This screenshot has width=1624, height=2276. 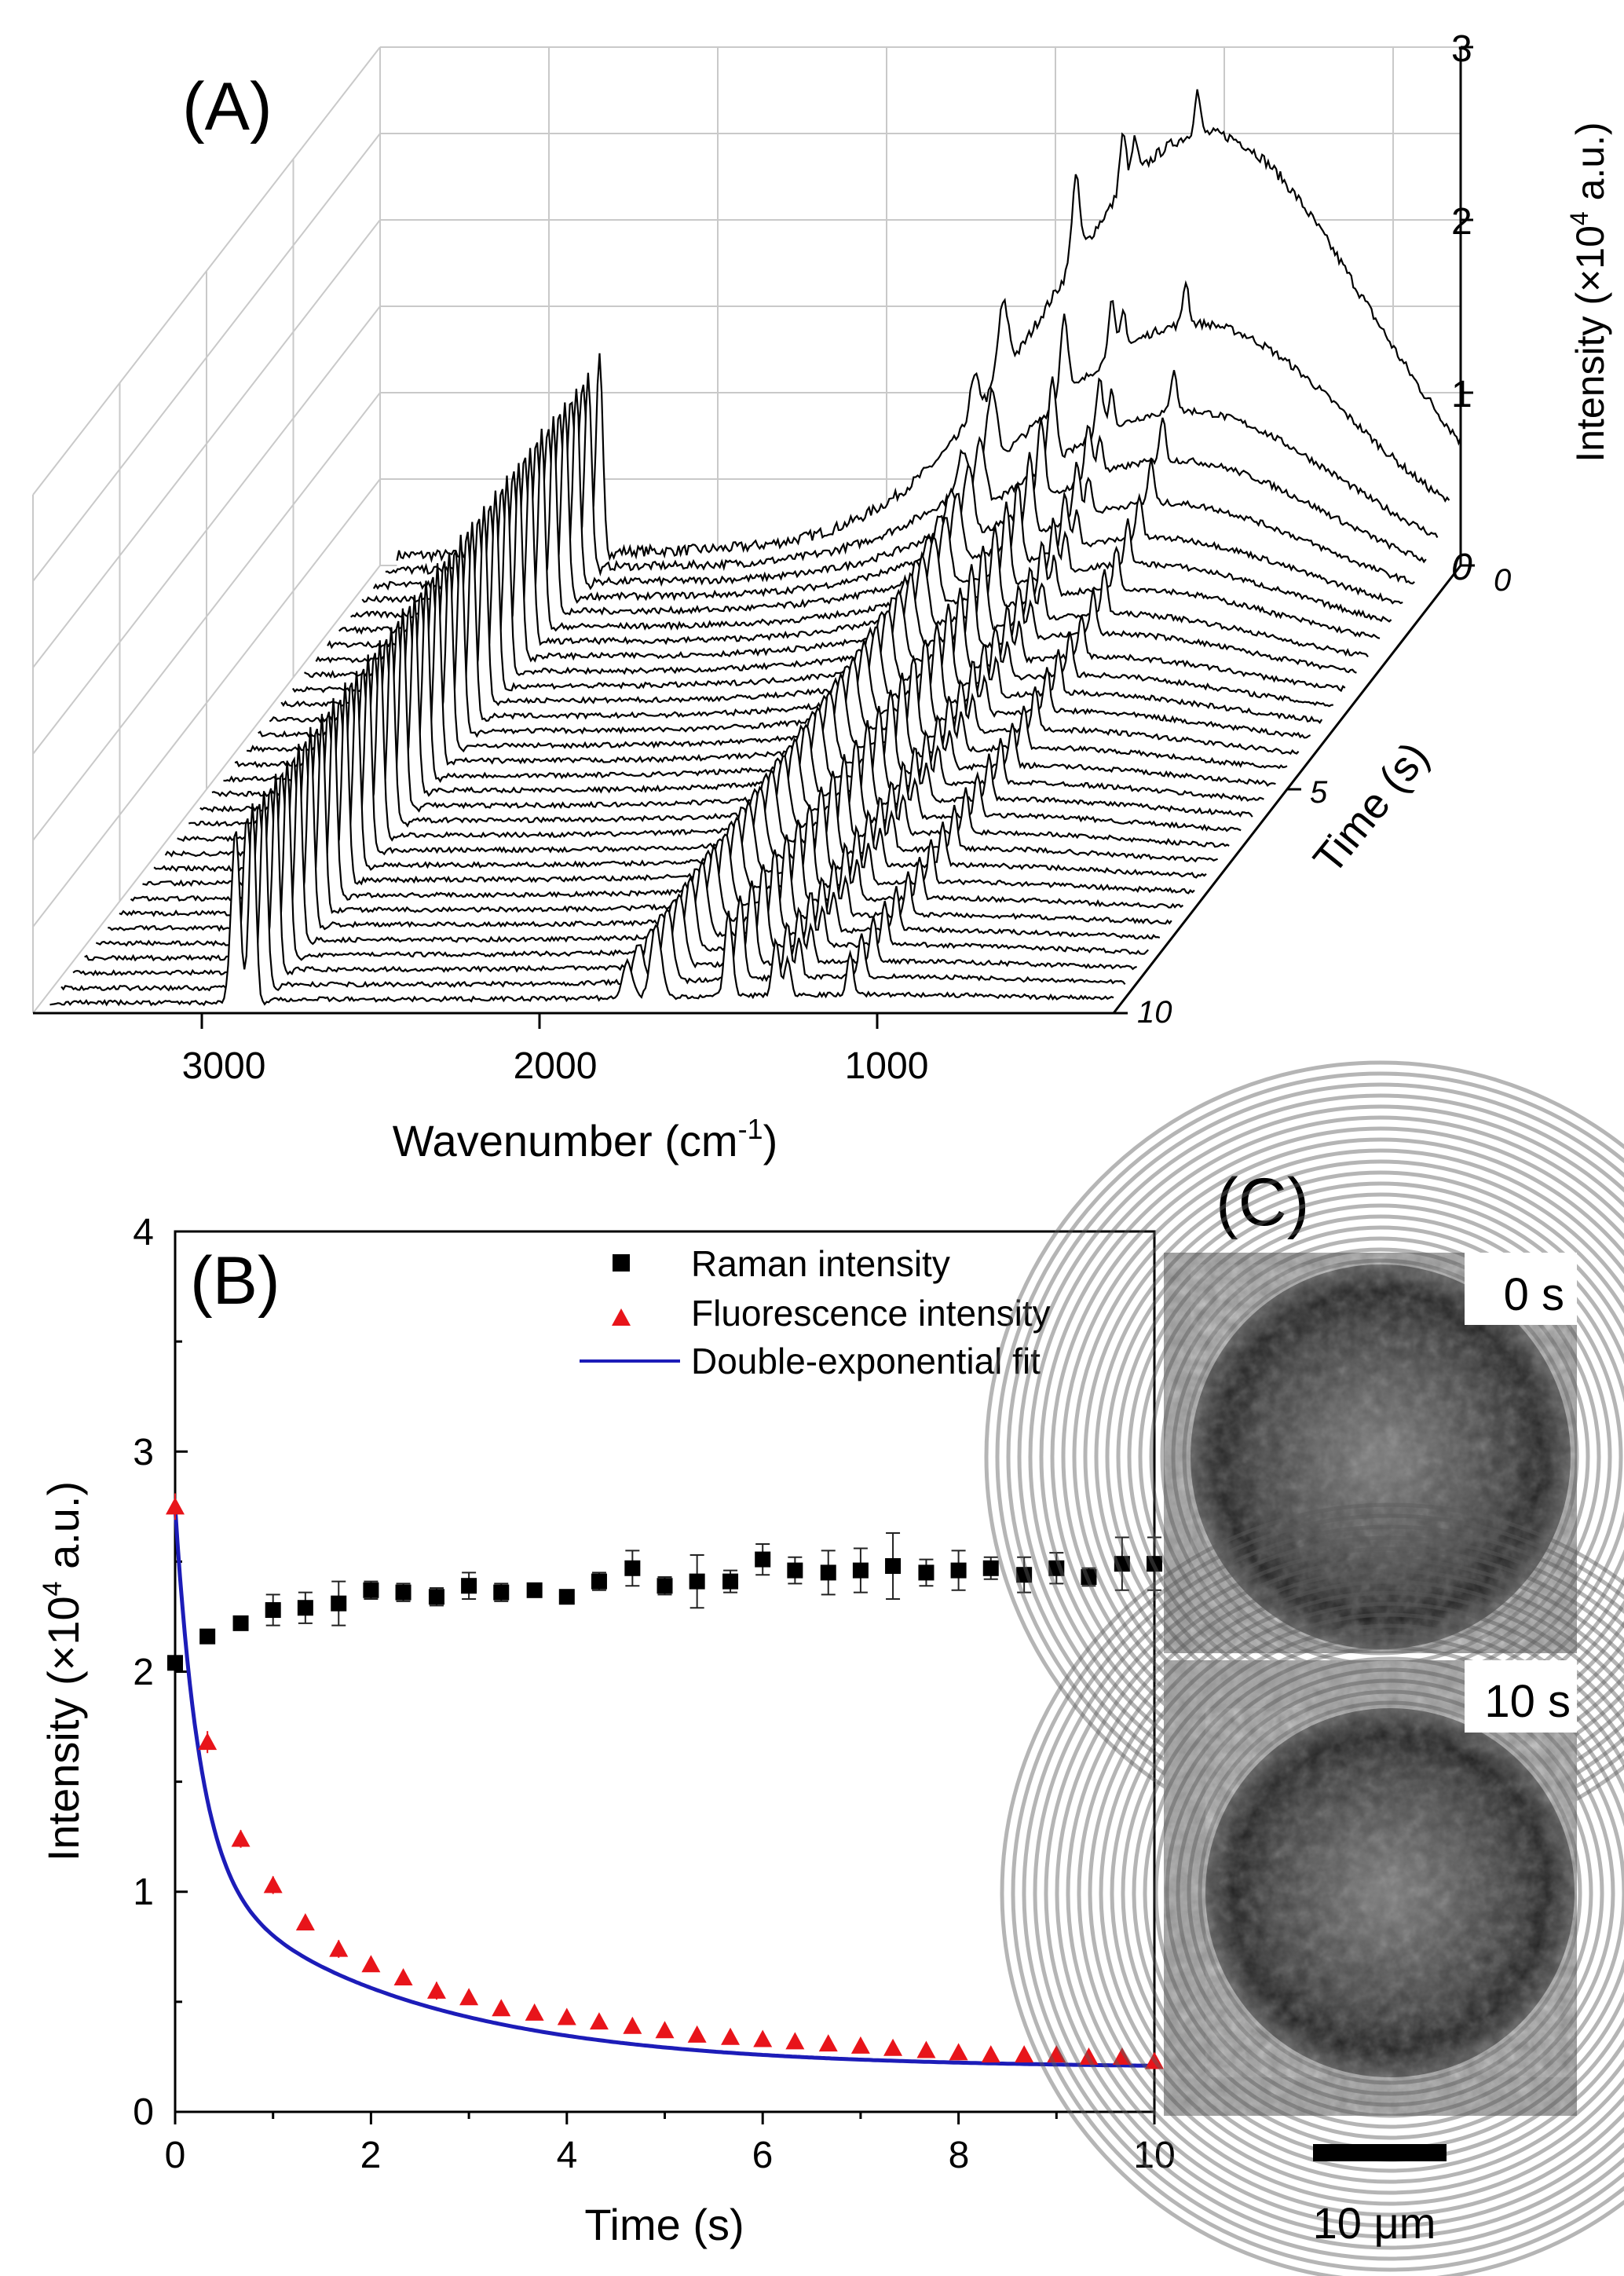 What do you see at coordinates (581, 905) in the screenshot?
I see `spectrum-trace` at bounding box center [581, 905].